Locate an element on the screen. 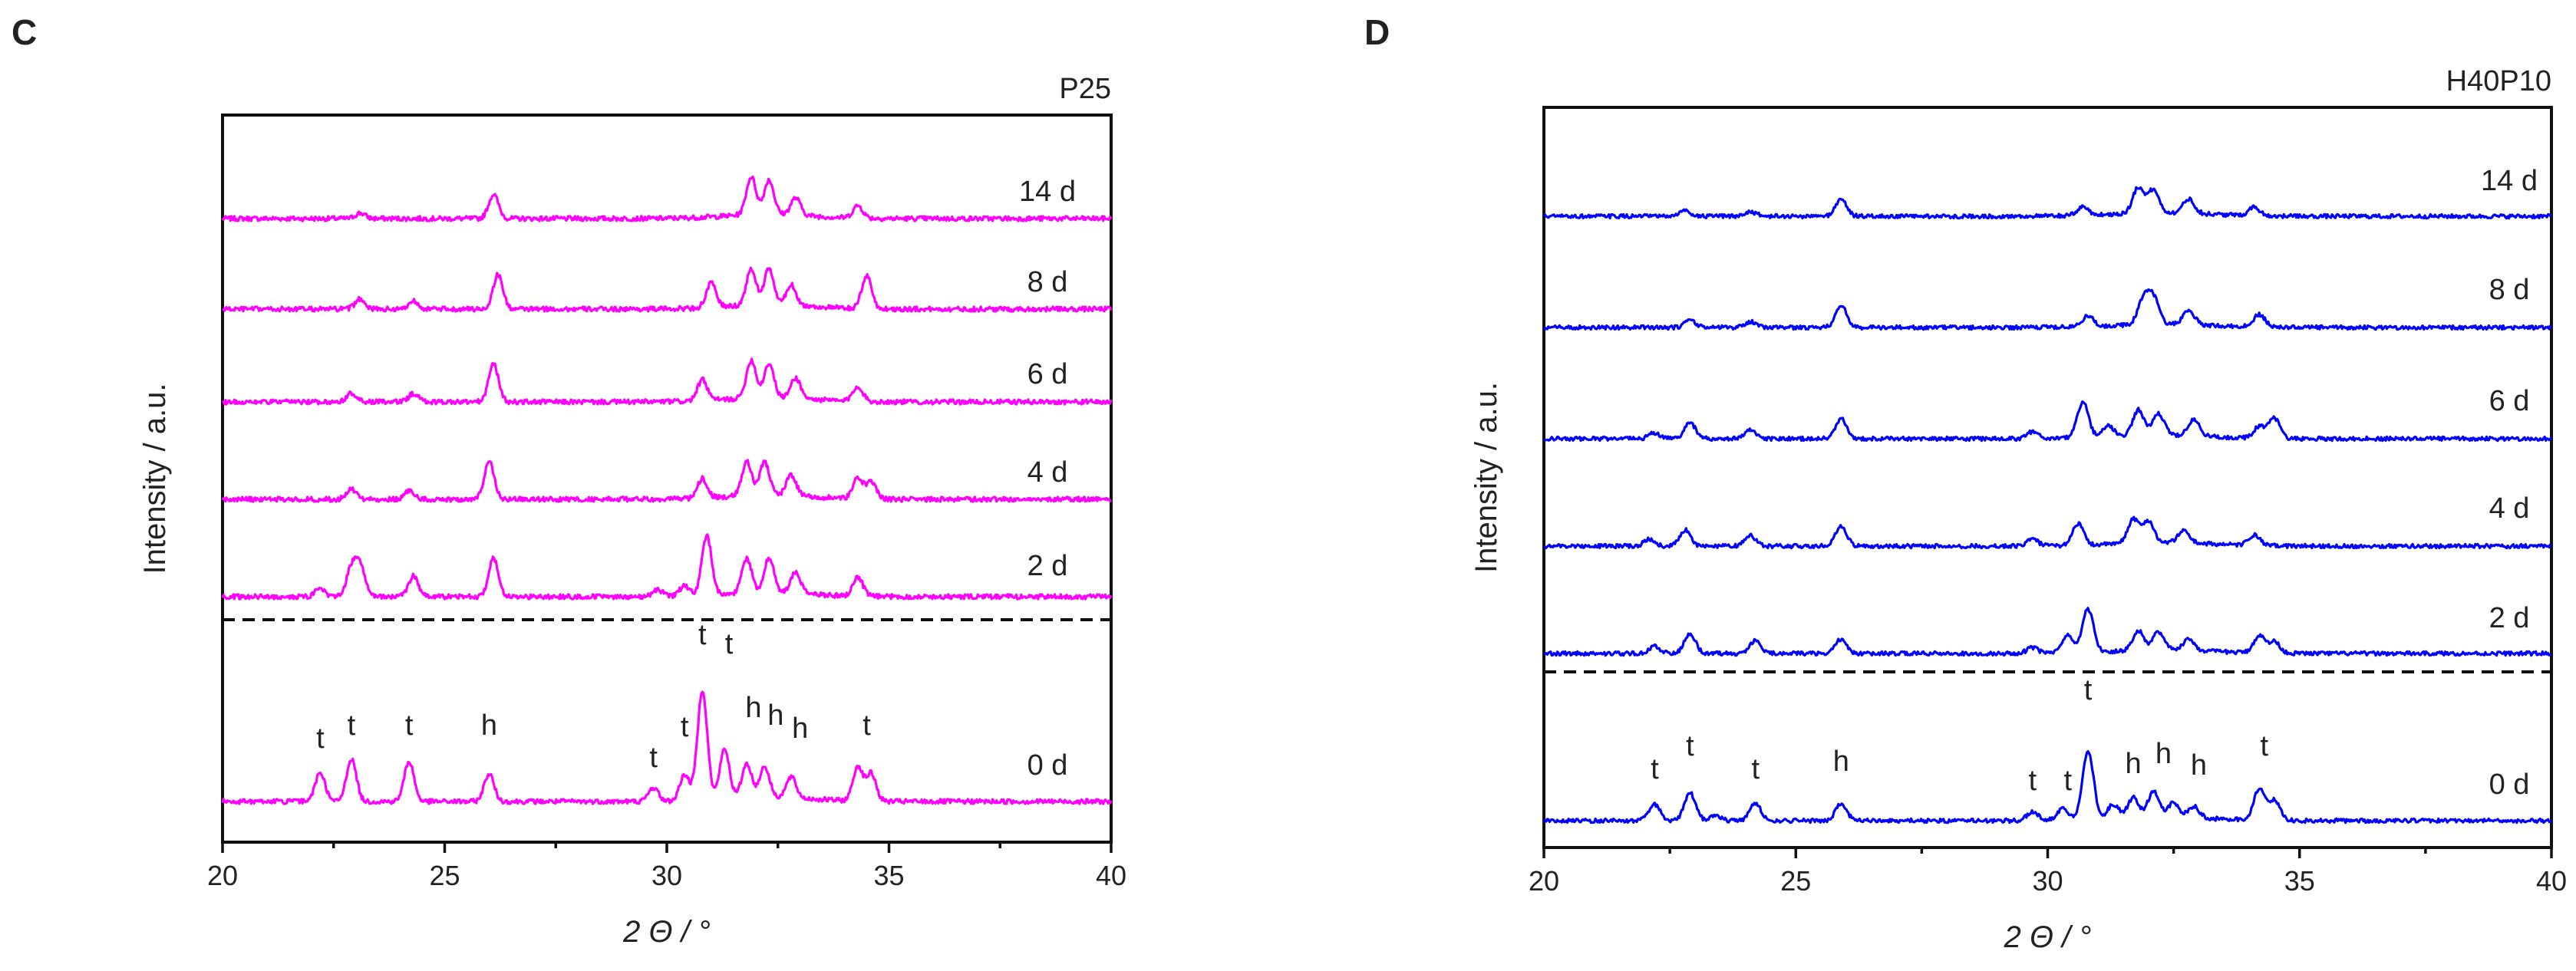  panel-label: D is located at coordinates (1377, 32).